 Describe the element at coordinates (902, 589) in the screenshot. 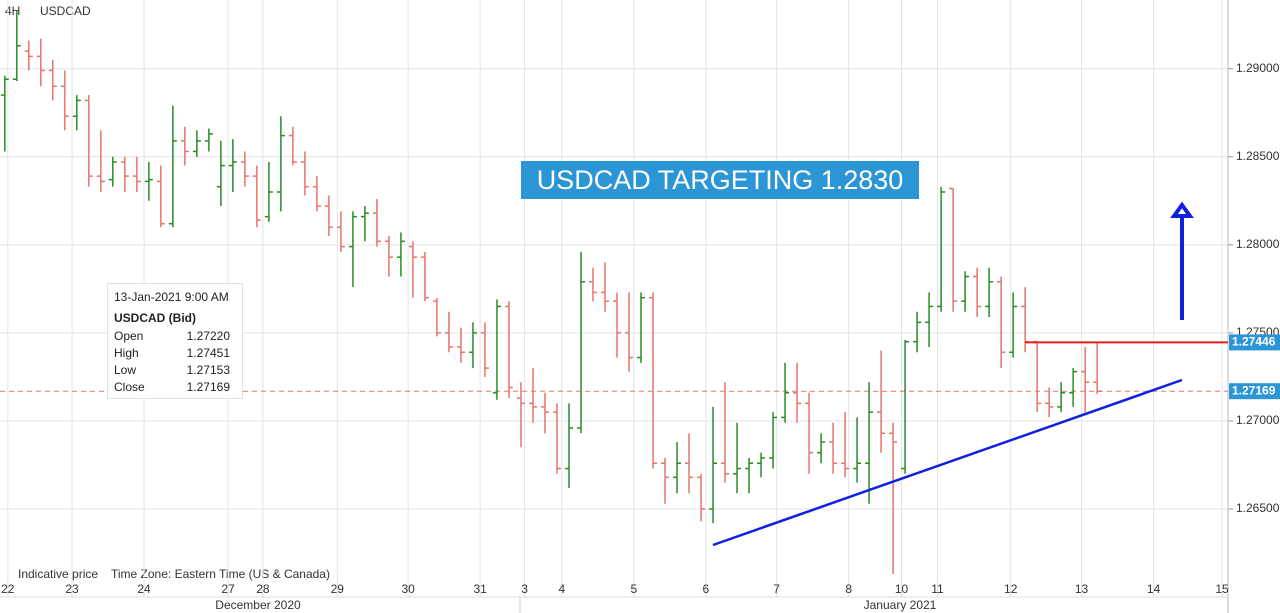

I see `x-tick-label: 10` at that location.